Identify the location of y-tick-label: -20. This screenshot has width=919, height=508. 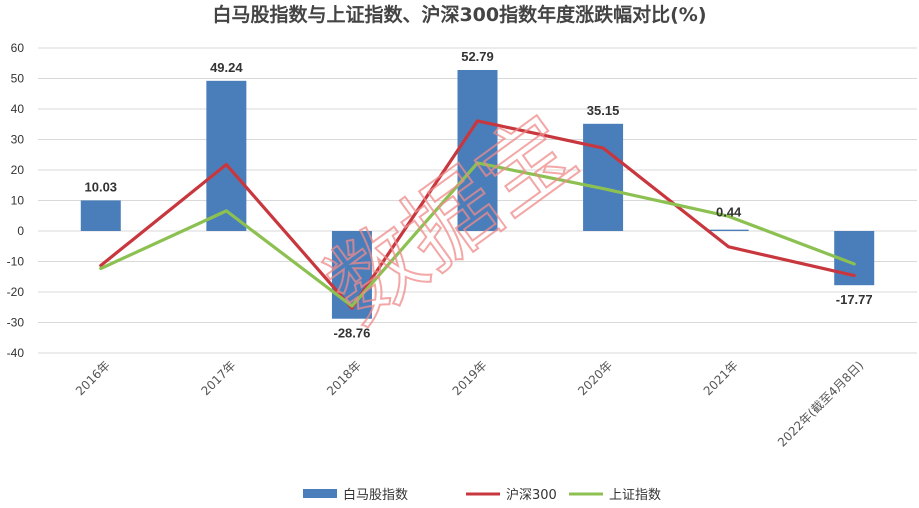
(16, 292).